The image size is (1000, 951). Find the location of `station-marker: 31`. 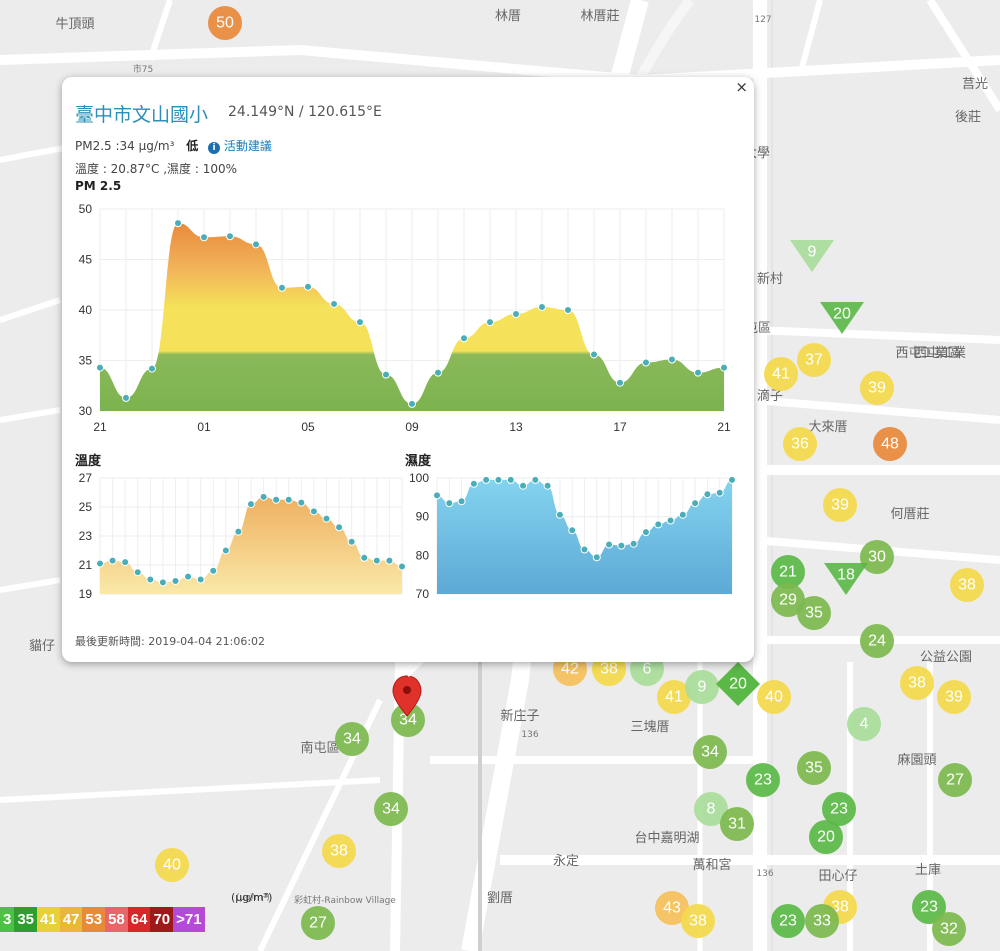

station-marker: 31 is located at coordinates (737, 824).